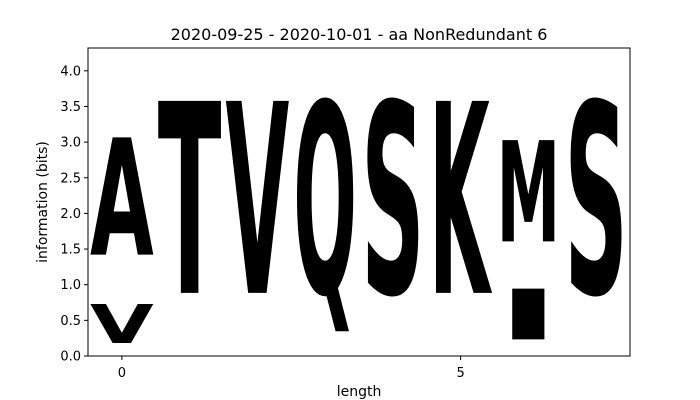  I want to click on x-tick-label: 0, so click(122, 373).